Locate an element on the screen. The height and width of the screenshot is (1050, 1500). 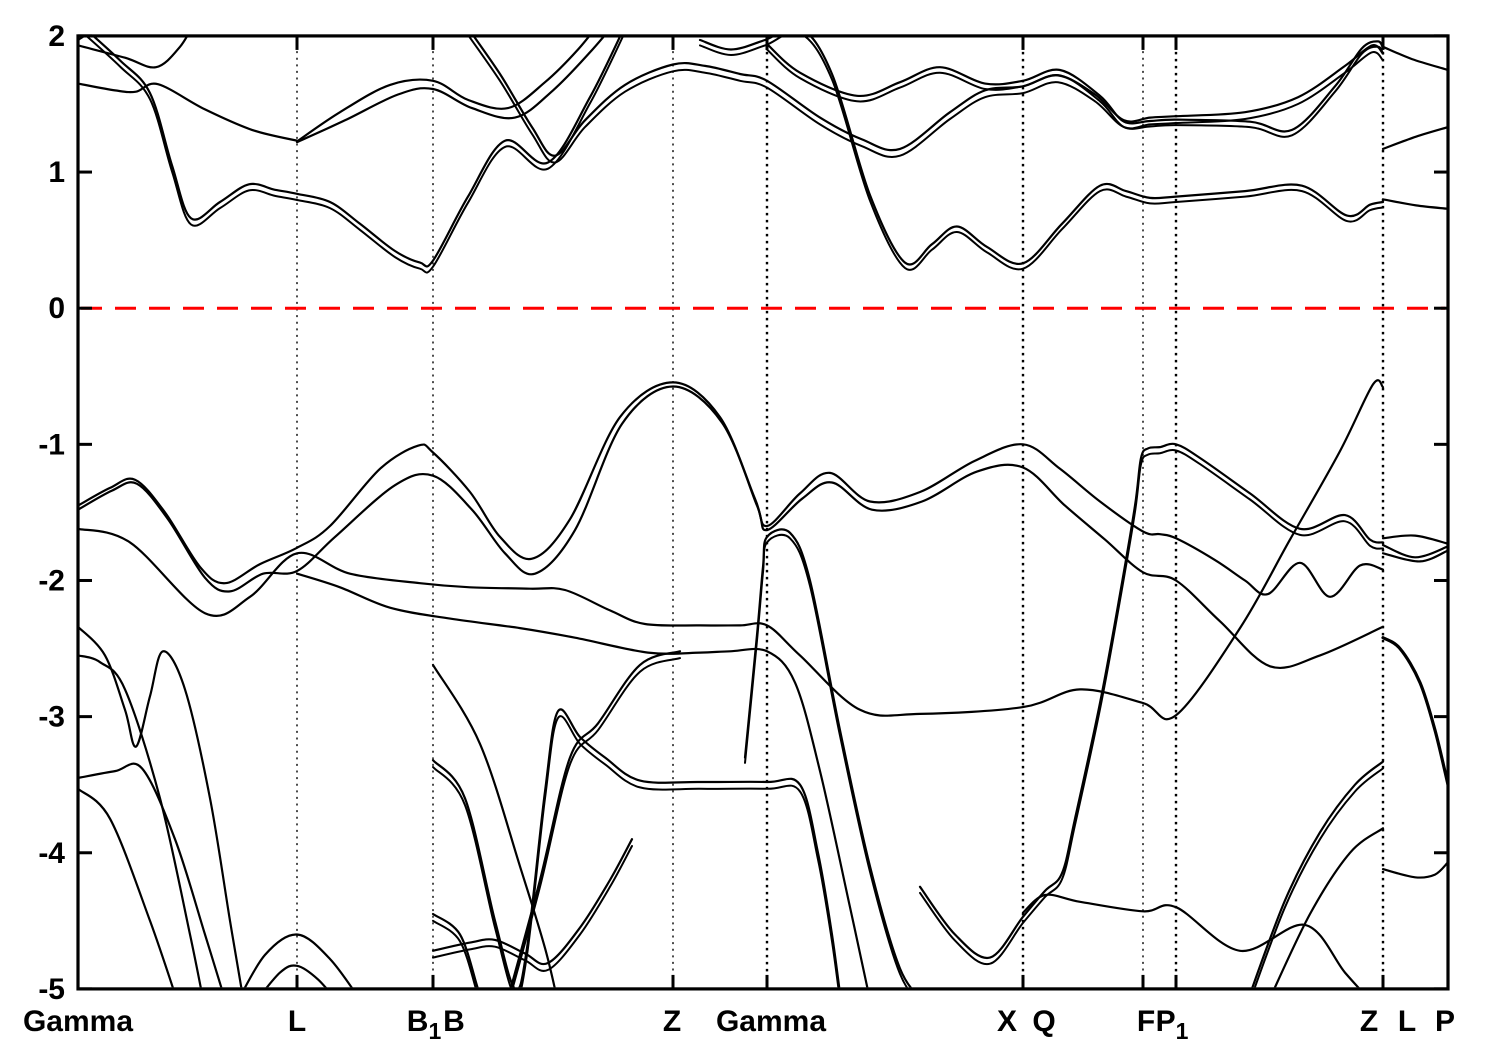
band-vb-gamma-flat2 is located at coordinates (126, 888).